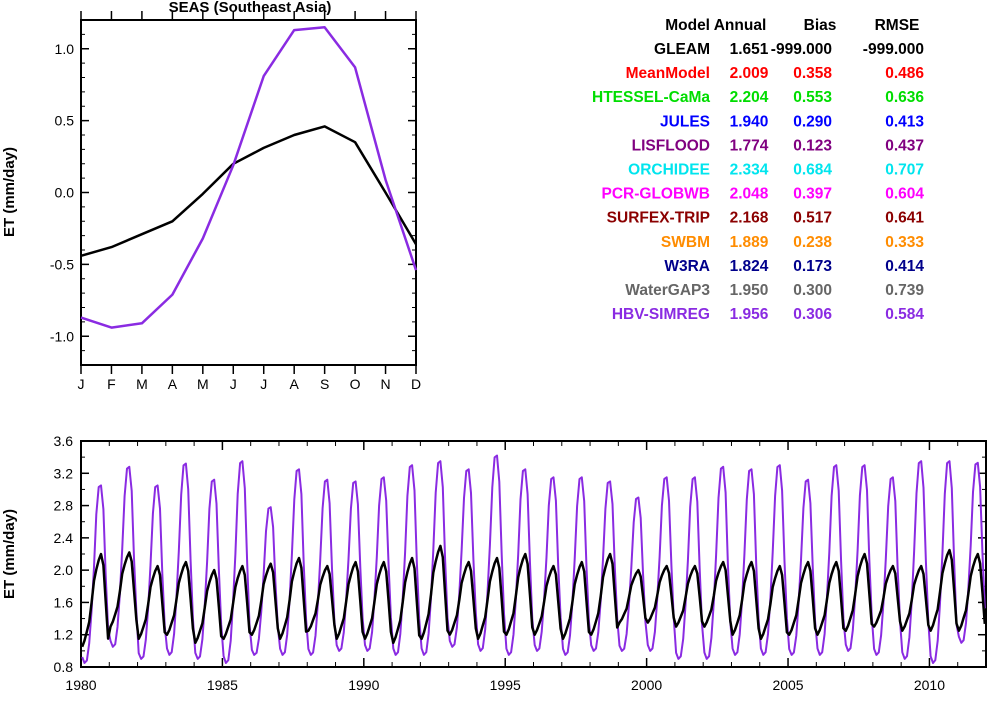 The height and width of the screenshot is (711, 1001). Describe the element at coordinates (749, 242) in the screenshot. I see `row-annual: 1.889` at that location.